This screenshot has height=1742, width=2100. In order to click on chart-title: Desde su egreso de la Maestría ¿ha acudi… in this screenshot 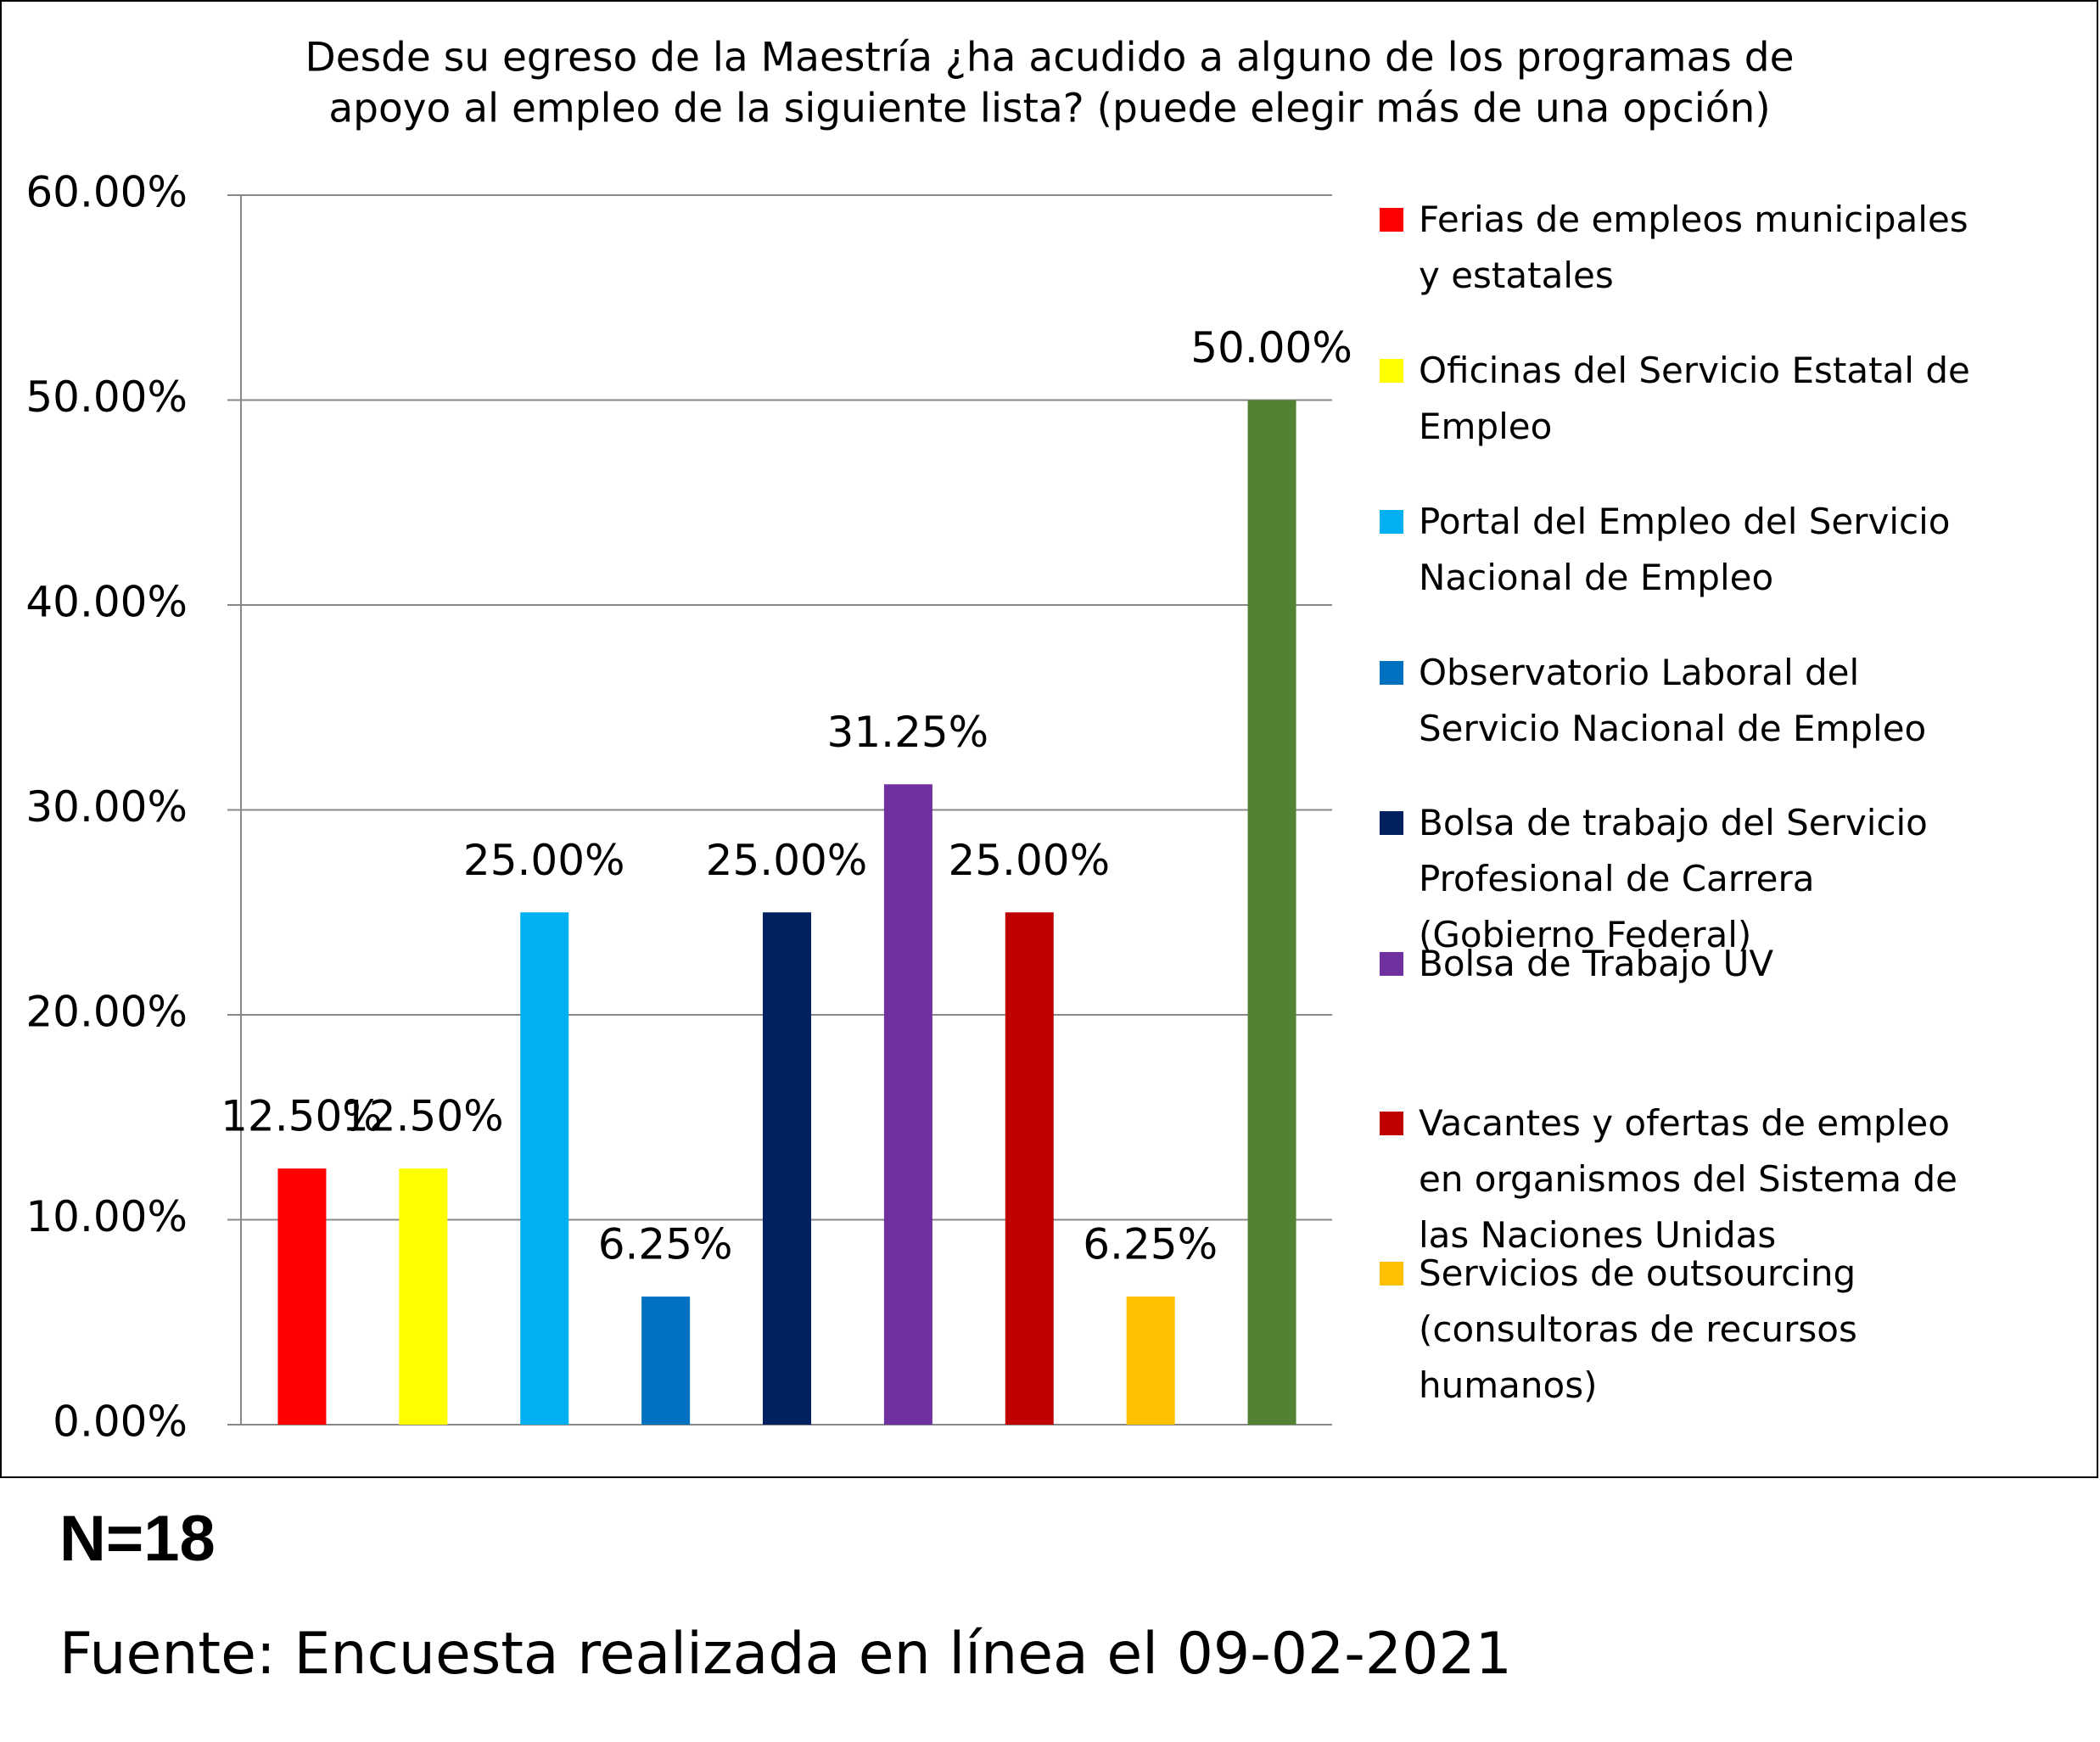, I will do `click(1050, 58)`.